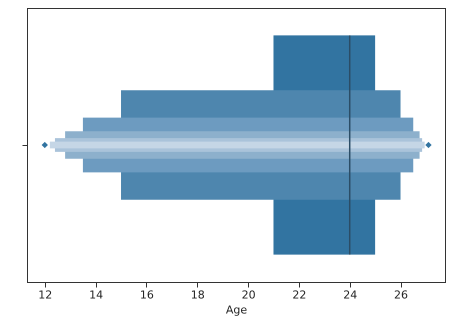 Image resolution: width=460 pixels, height=326 pixels. Describe the element at coordinates (237, 145) in the screenshot. I see `bar` at that location.